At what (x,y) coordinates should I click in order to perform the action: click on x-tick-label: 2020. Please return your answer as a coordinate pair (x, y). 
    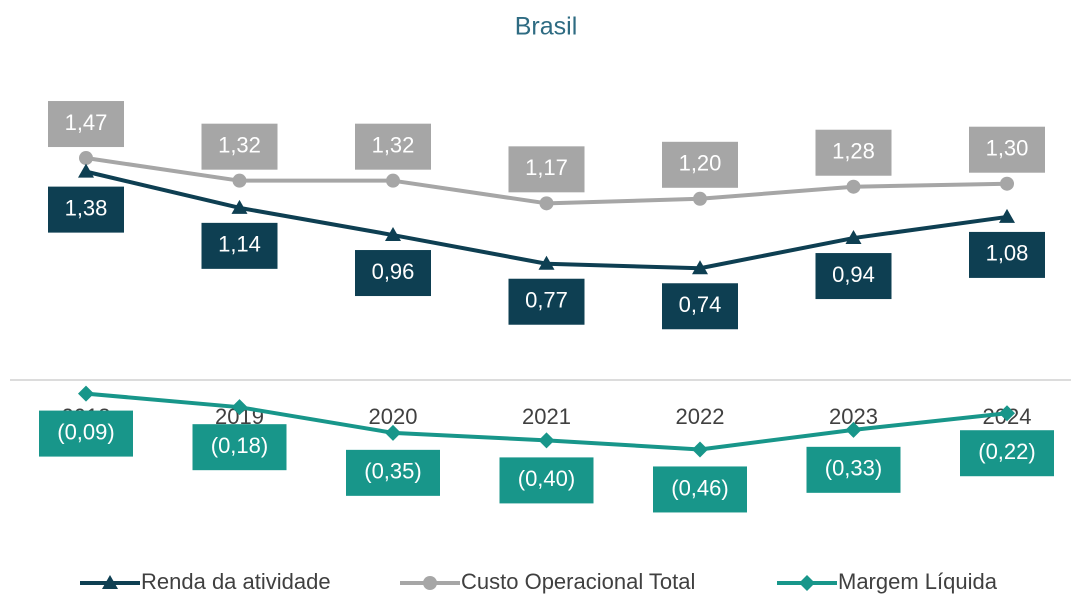
    Looking at the image, I should click on (393, 416).